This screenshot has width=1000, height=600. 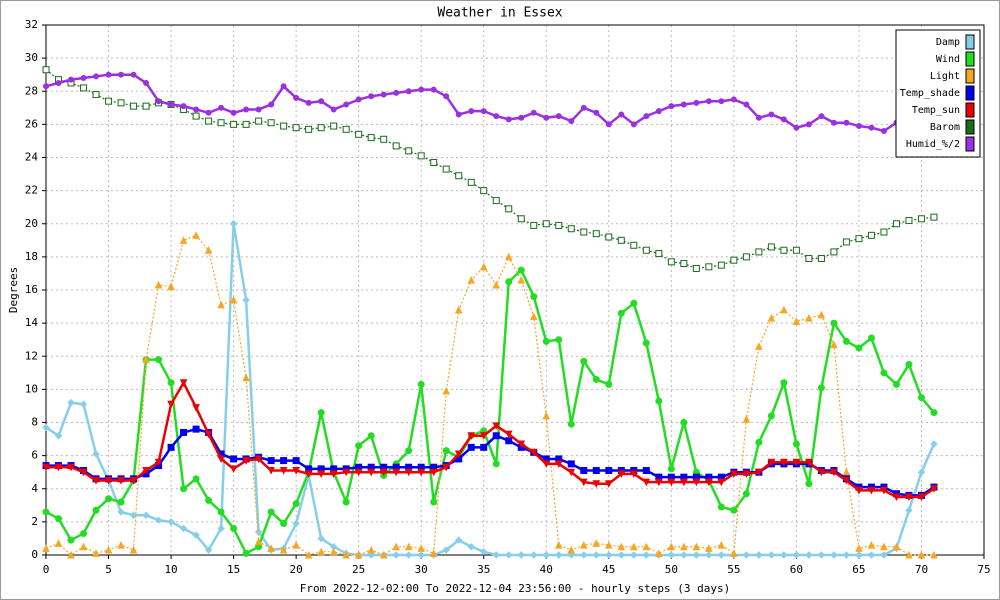 I want to click on y-tick-label: 0, so click(x=34, y=554).